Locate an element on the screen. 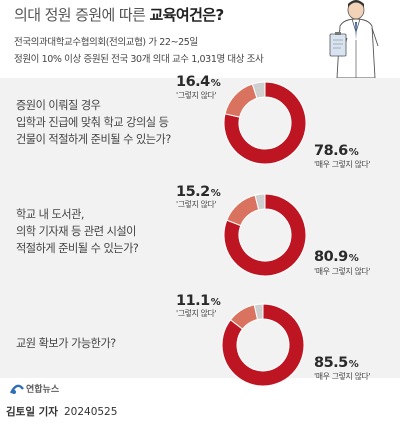 This screenshot has width=400, height=423. donut-3-slice-strongly-disagree is located at coordinates (263, 345).